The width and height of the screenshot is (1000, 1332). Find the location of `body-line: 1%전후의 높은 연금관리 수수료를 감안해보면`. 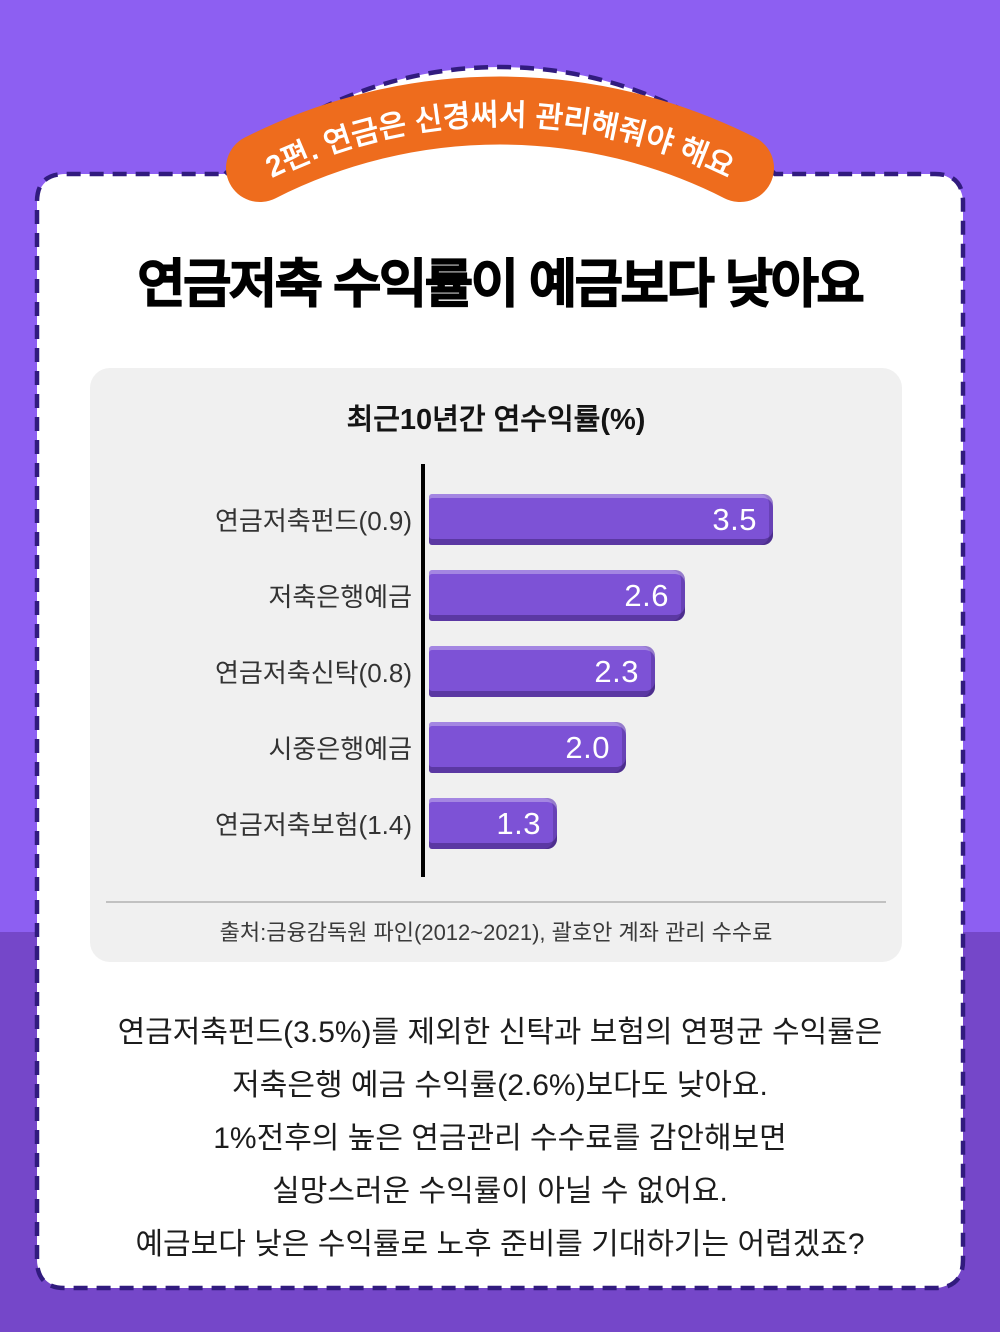

body-line: 1%전후의 높은 연금관리 수수료를 감안해보면 is located at coordinates (500, 1138).